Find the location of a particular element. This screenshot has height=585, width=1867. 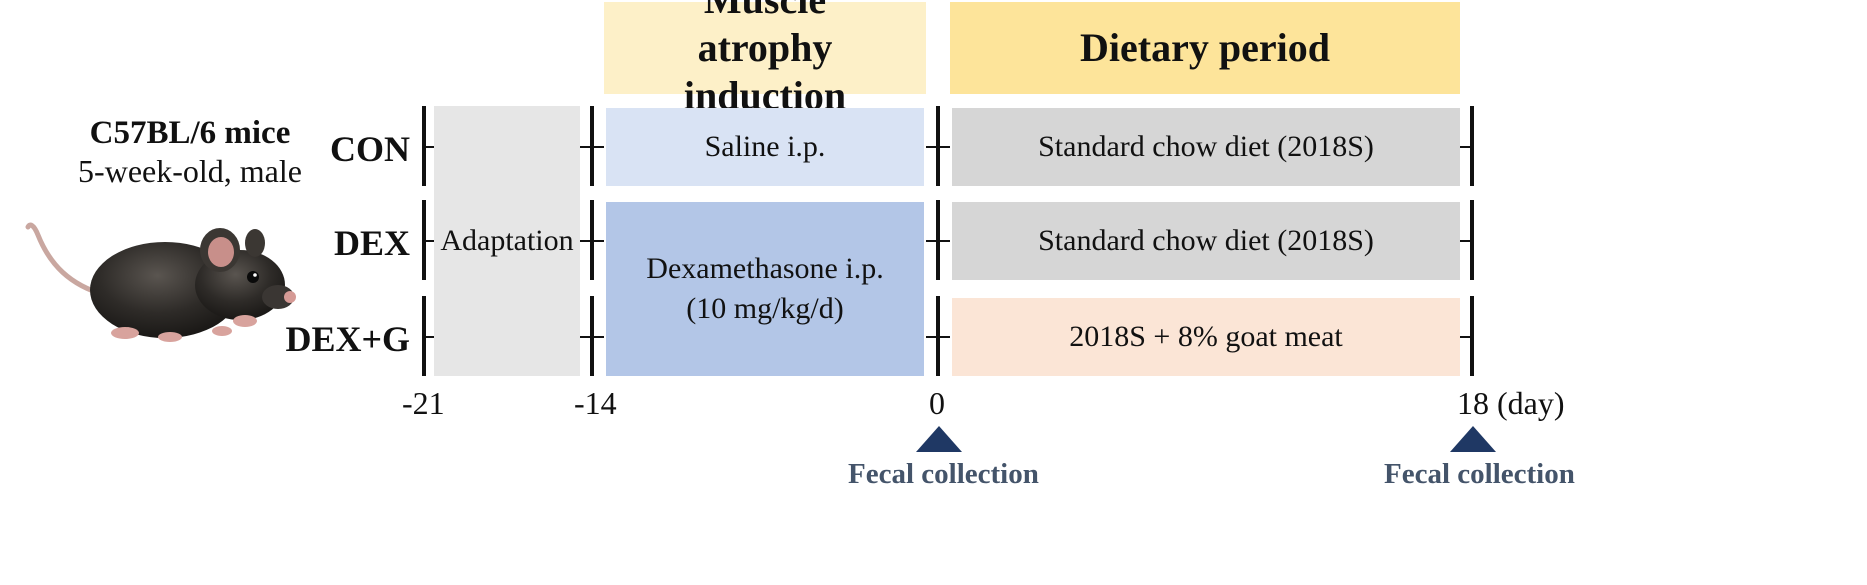

con-diet-cell: Standard chow diet (2018S) is located at coordinates (1206, 147).